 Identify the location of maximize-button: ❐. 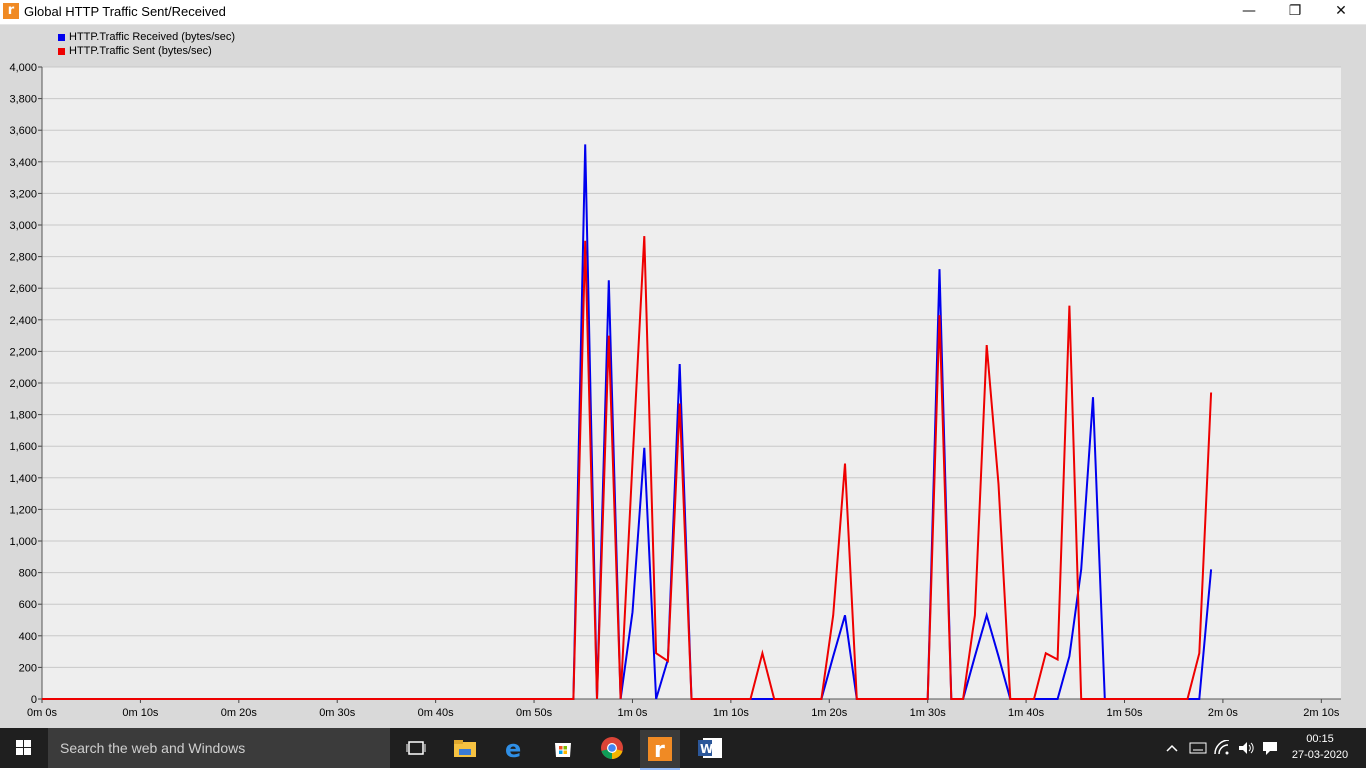
(1295, 11).